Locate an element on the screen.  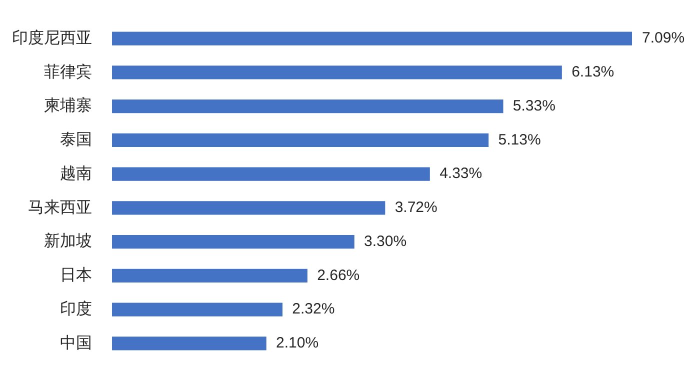
y-tick-label: 日本 is located at coordinates (76, 275).